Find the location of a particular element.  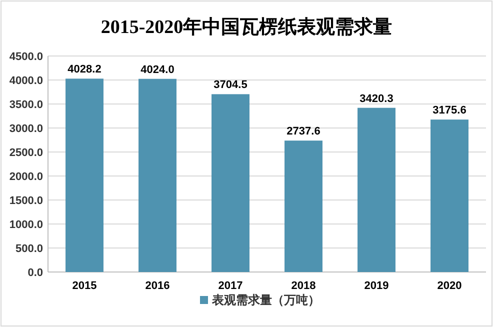

y-tick-label: 3500.0 is located at coordinates (26, 105).